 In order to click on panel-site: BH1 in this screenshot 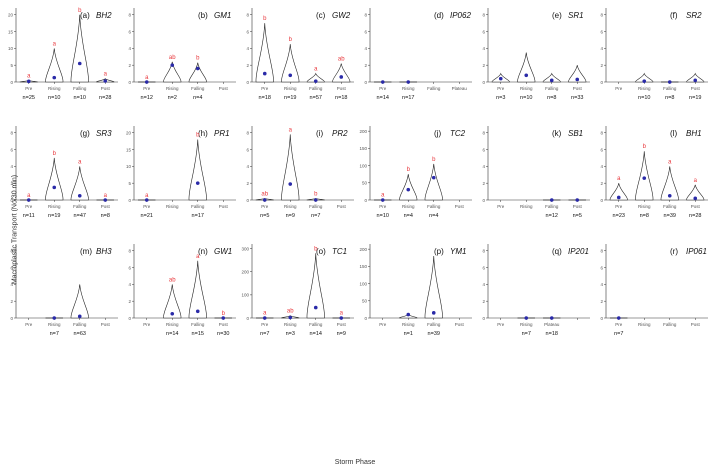, I will do `click(694, 133)`.